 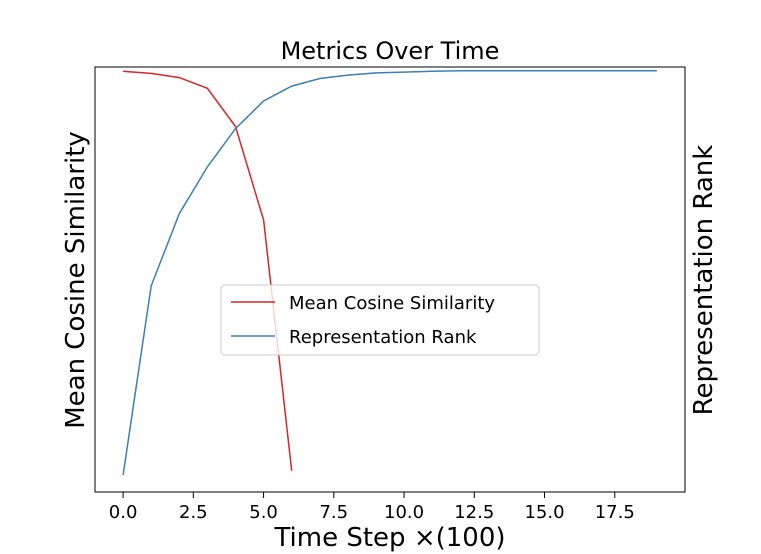 I want to click on x-tick-label: 2.5, so click(x=193, y=512).